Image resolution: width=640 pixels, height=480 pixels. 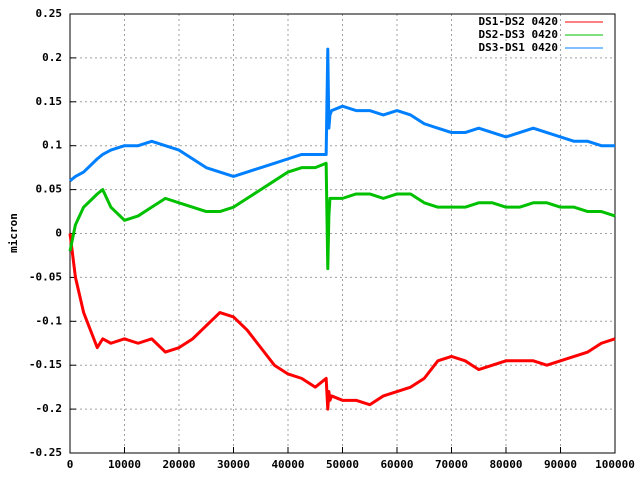 What do you see at coordinates (58, 233) in the screenshot?
I see `y-tick-label: 0` at bounding box center [58, 233].